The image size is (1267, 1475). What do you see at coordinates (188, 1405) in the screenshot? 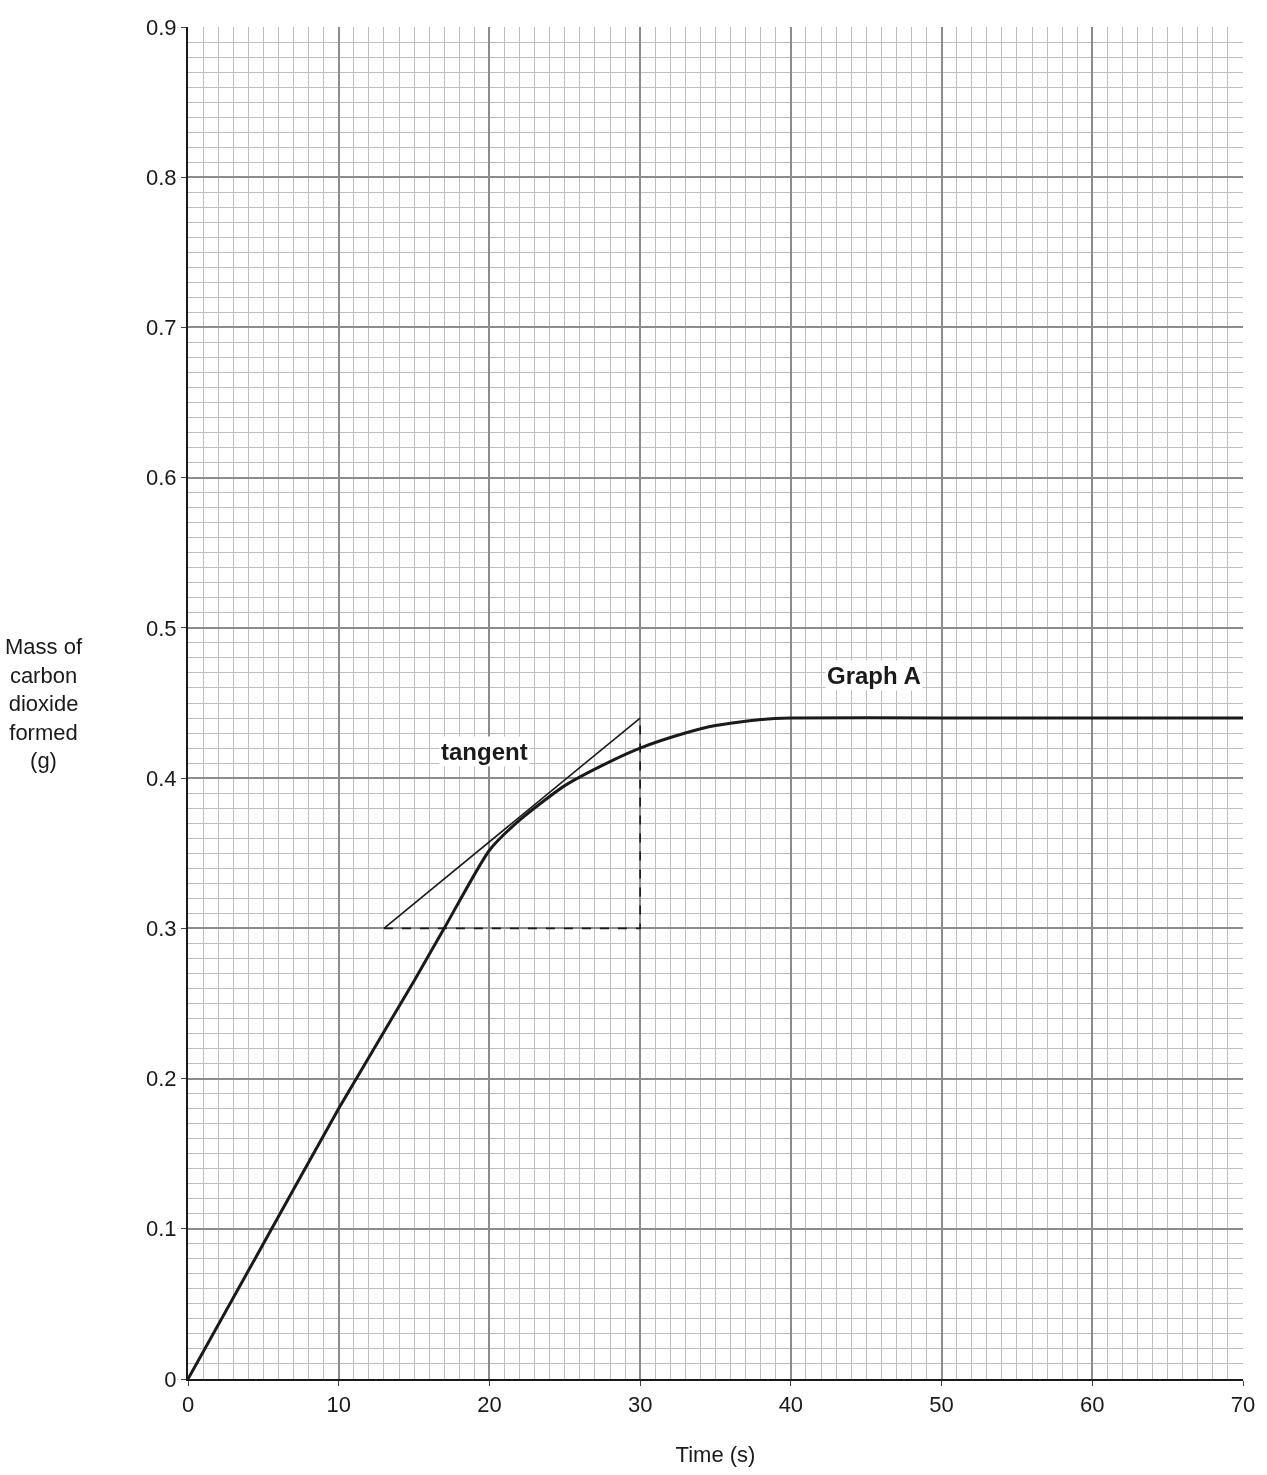
I see `x-tick-label: 0` at bounding box center [188, 1405].